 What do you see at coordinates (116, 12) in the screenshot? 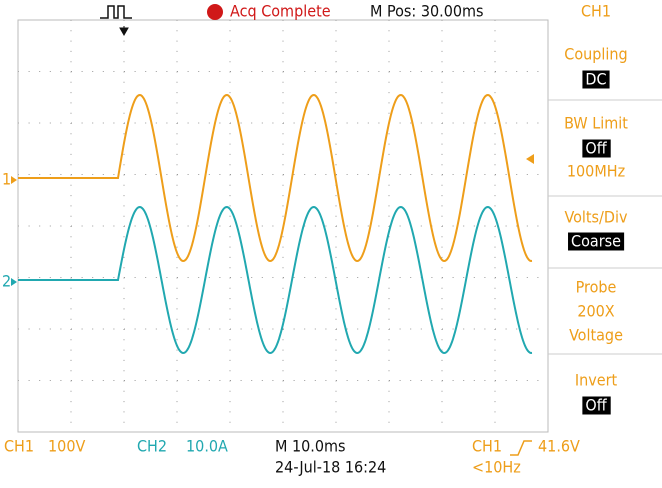
I see `trigger-icon` at bounding box center [116, 12].